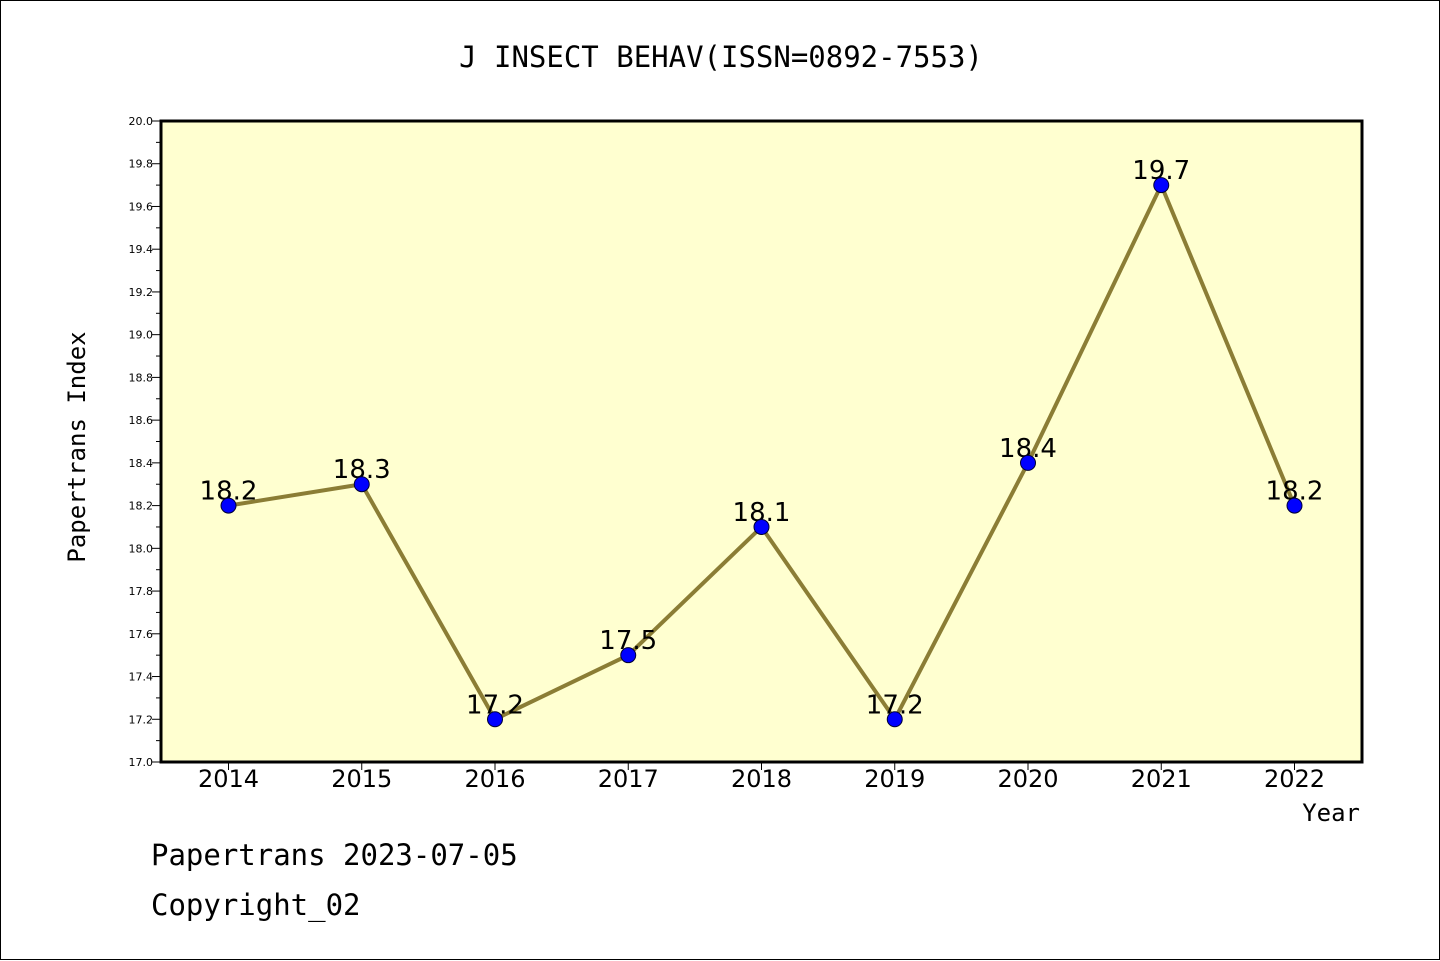  Describe the element at coordinates (141, 506) in the screenshot. I see `y-tick-label: 18.2` at that location.